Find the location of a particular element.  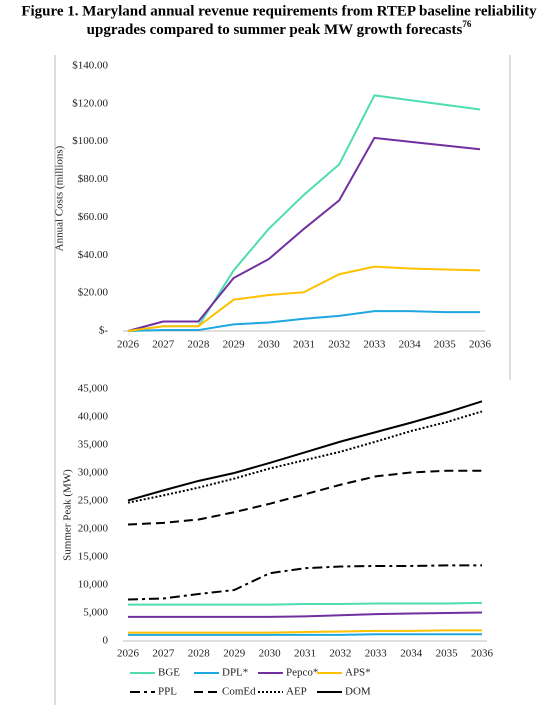

footnote-ref: 76 is located at coordinates (467, 24).